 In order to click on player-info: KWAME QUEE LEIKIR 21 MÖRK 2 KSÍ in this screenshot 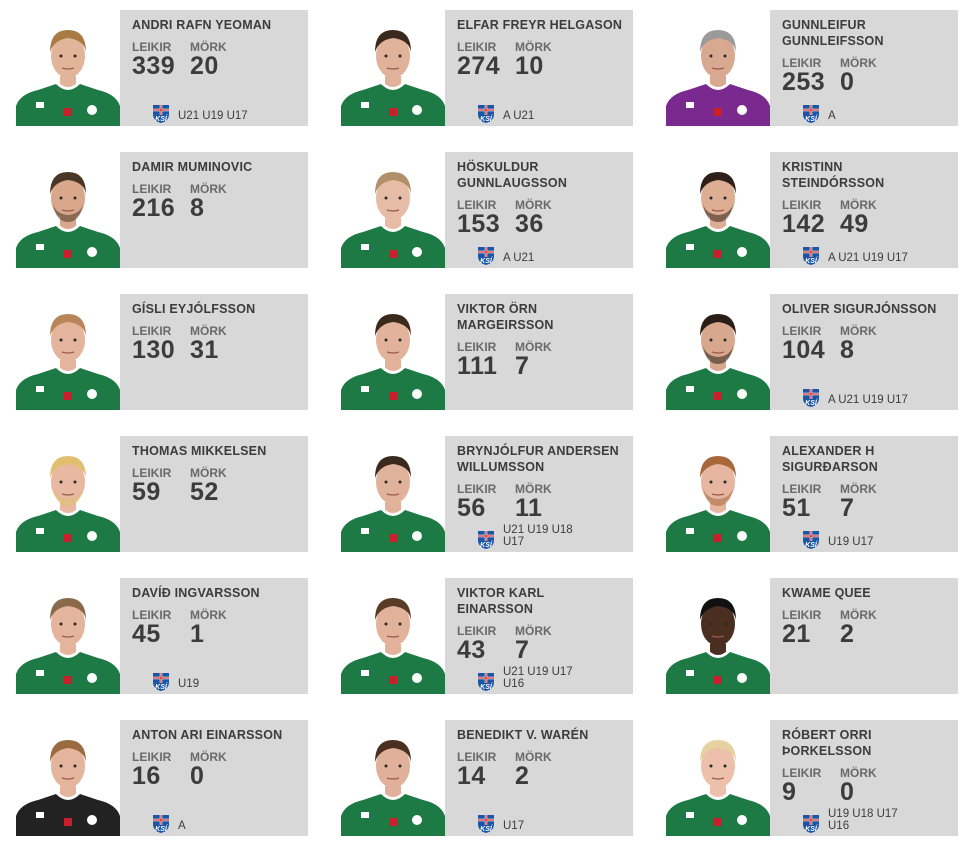, I will do `click(864, 636)`.